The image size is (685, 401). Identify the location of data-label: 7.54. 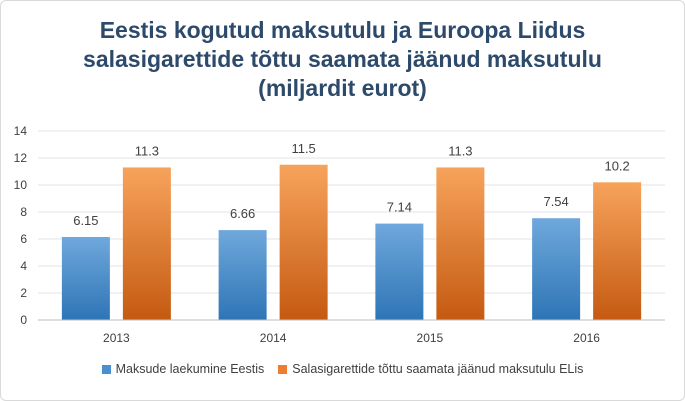
(555, 201).